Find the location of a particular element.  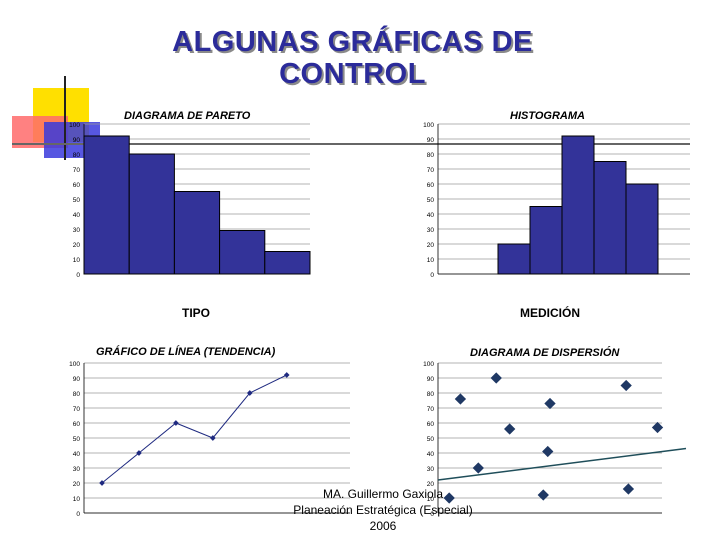

deco-horizontal-line is located at coordinates (351, 144).